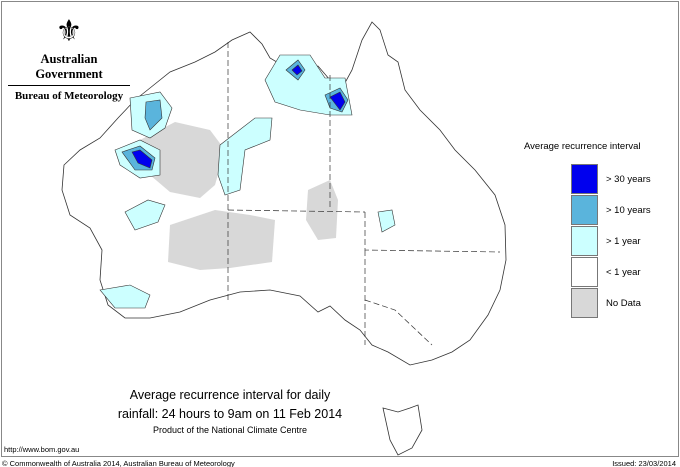 The image size is (680, 467). What do you see at coordinates (628, 210) in the screenshot?
I see `legend-label: > 10 years` at bounding box center [628, 210].